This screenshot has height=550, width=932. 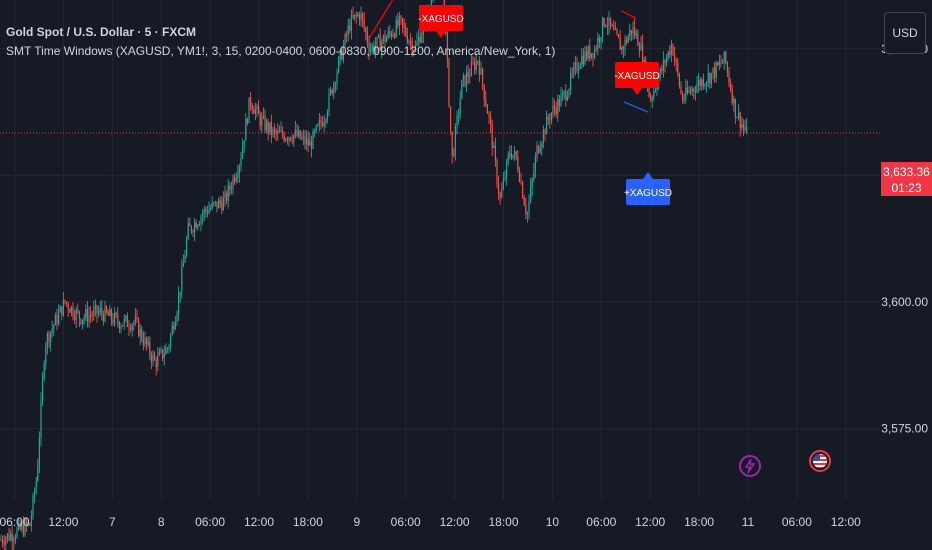 What do you see at coordinates (520, 102) in the screenshot?
I see `smt-annotations: -XAGUSD -XAGUSD +XAGUSD` at bounding box center [520, 102].